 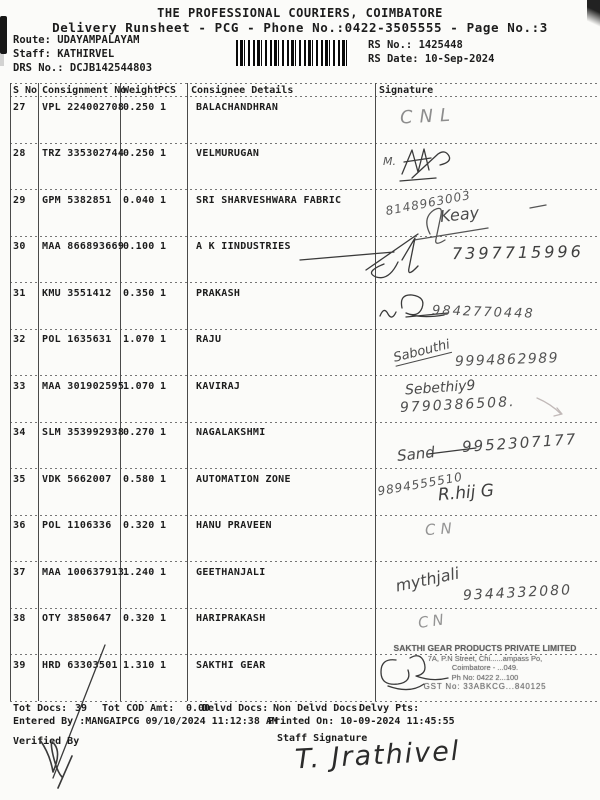 I want to click on stamp-city-line: Coimbatore - ...049., so click(x=485, y=667).